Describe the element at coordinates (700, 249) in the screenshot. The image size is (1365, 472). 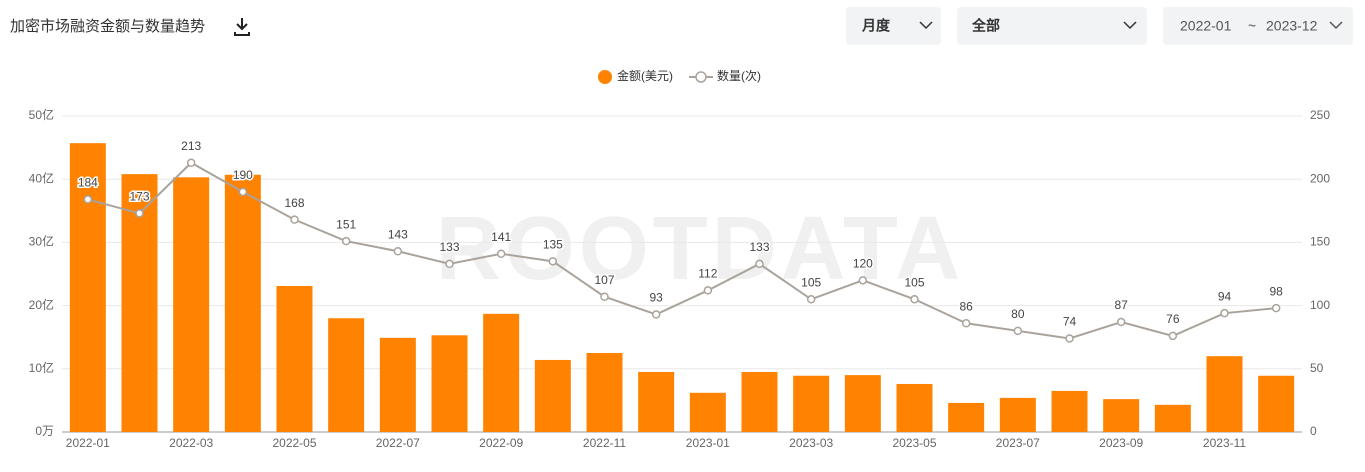
I see `watermark: ROOTDATA` at that location.